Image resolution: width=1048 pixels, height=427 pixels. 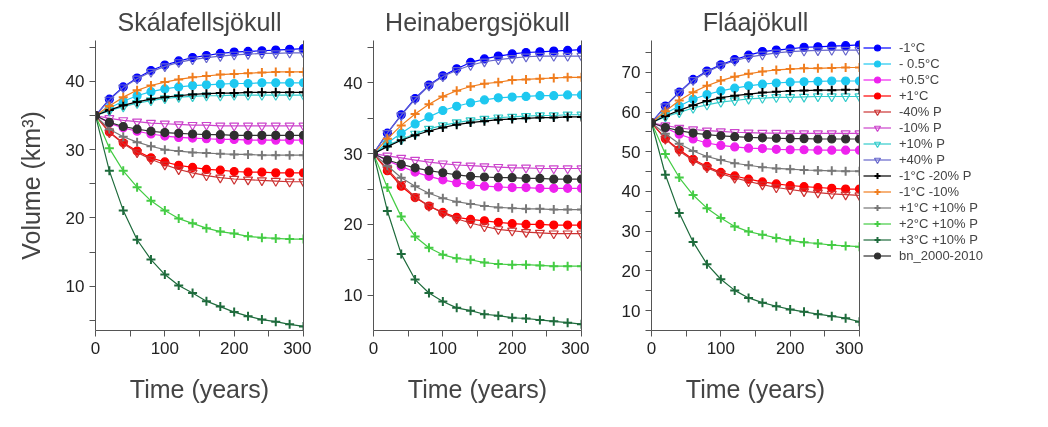 I want to click on legend-label: +1°C +10% P, so click(x=938, y=207).